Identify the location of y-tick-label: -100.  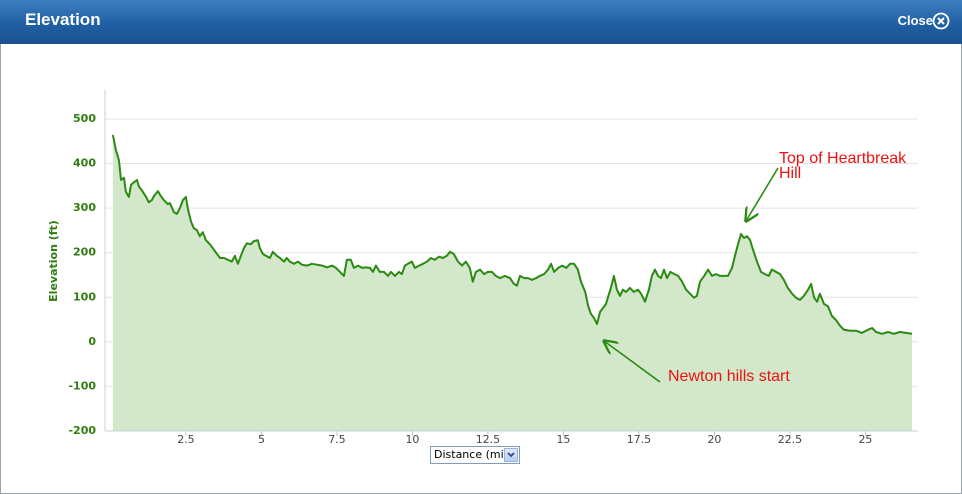
(82, 385).